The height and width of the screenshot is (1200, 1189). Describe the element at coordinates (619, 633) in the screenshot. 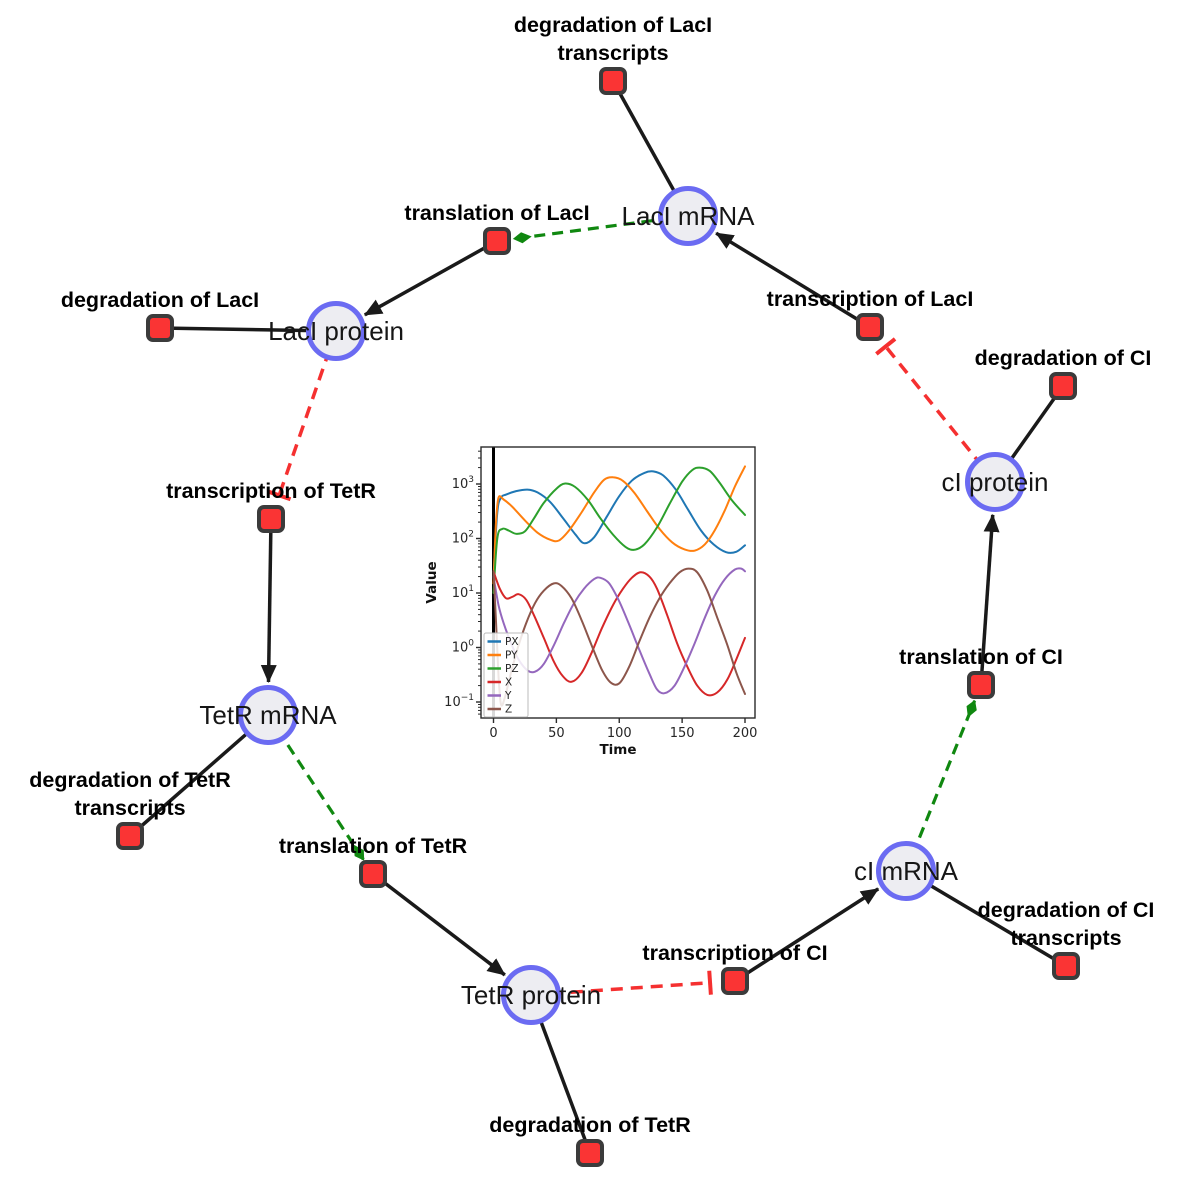

I see `chart-series-X` at that location.